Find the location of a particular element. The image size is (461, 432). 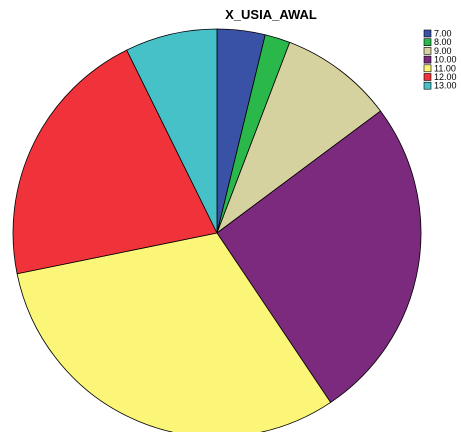

legend-label-11-00: 11.00 is located at coordinates (445, 68).